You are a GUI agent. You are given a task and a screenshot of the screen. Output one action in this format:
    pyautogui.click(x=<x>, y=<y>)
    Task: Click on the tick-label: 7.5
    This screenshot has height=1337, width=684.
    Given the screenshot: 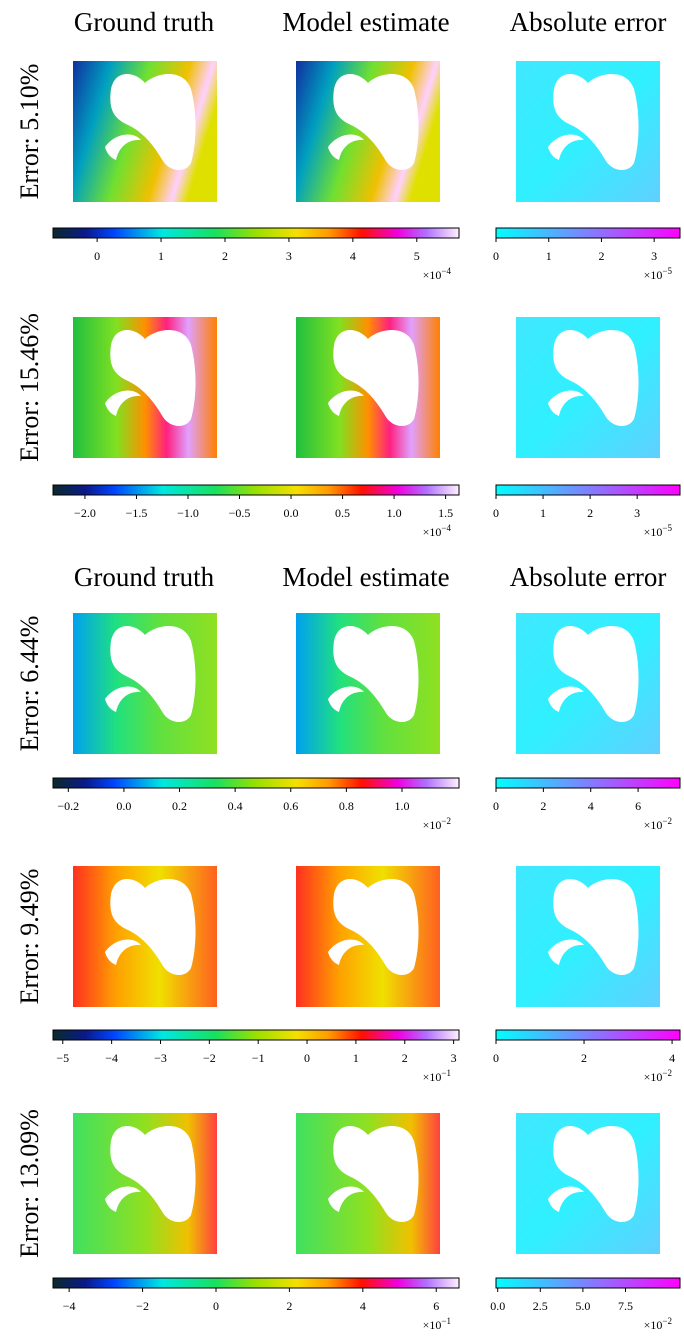 What is the action you would take?
    pyautogui.click(x=625, y=1306)
    